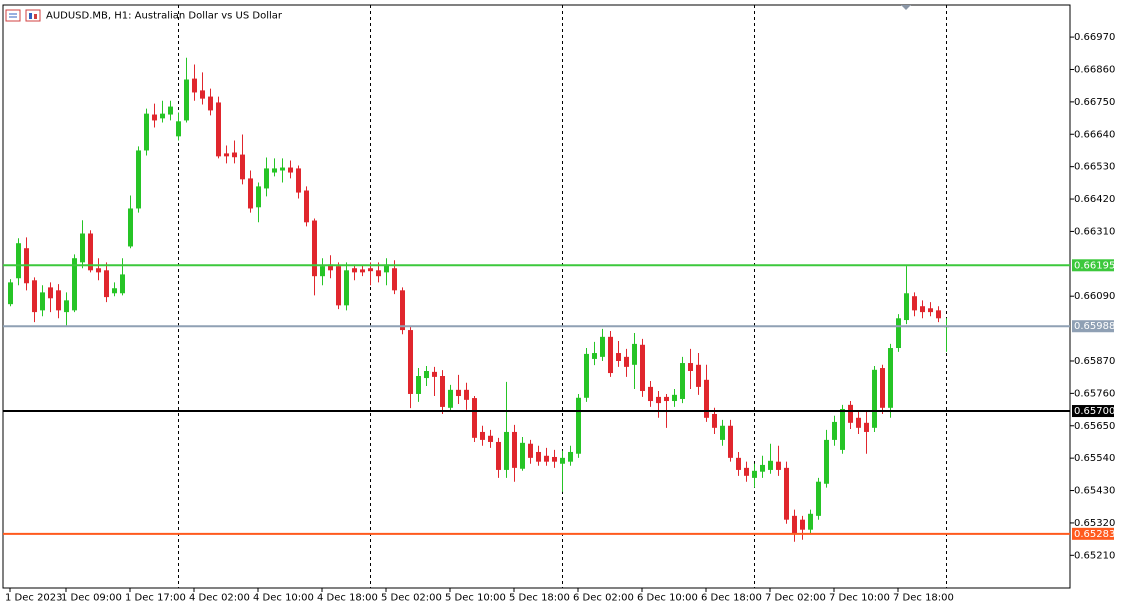 The image size is (1124, 607). Describe the element at coordinates (1094, 326) in the screenshot. I see `price-level-label: 0.65988` at that location.